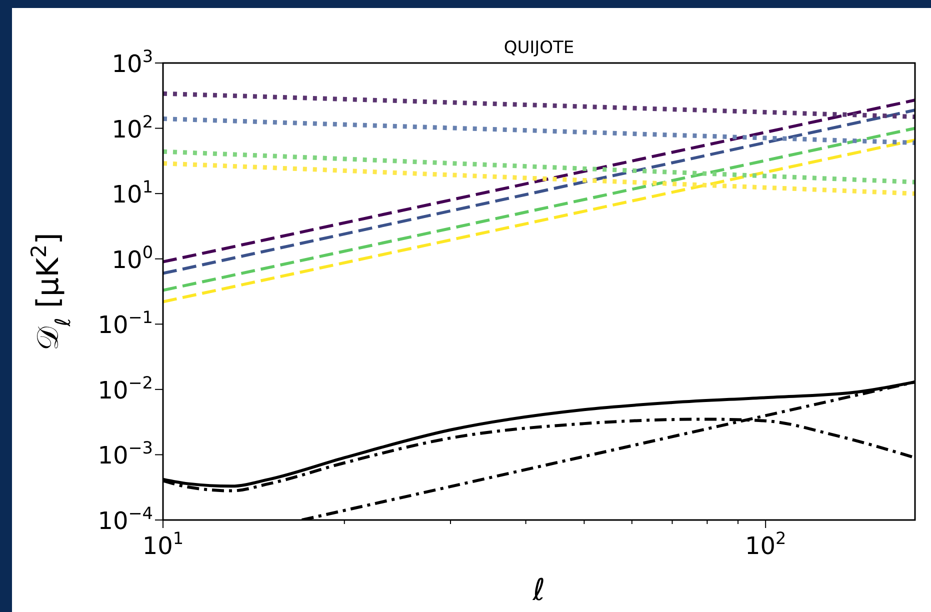 This screenshot has height=612, width=931. Describe the element at coordinates (125, 519) in the screenshot. I see `y-tick-label: 10$^{−4}$` at that location.